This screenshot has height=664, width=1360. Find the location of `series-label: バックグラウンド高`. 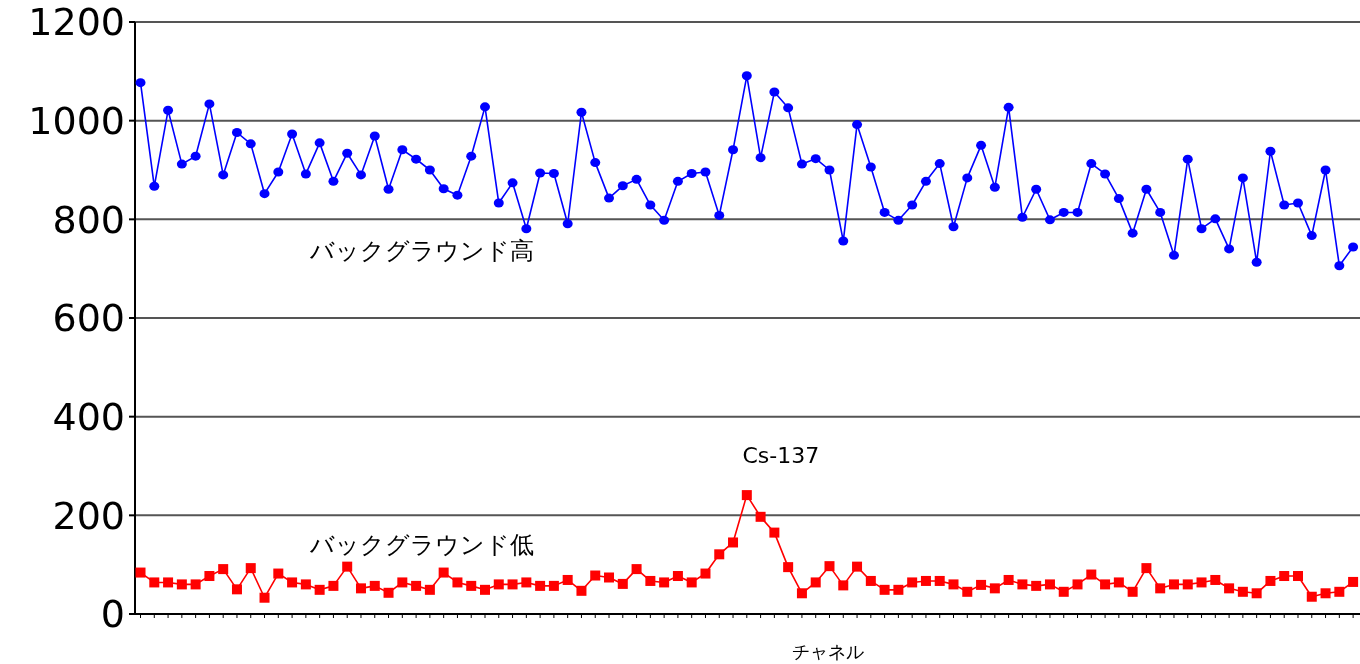

series-label: バックグラウンド高 is located at coordinates (421, 250).